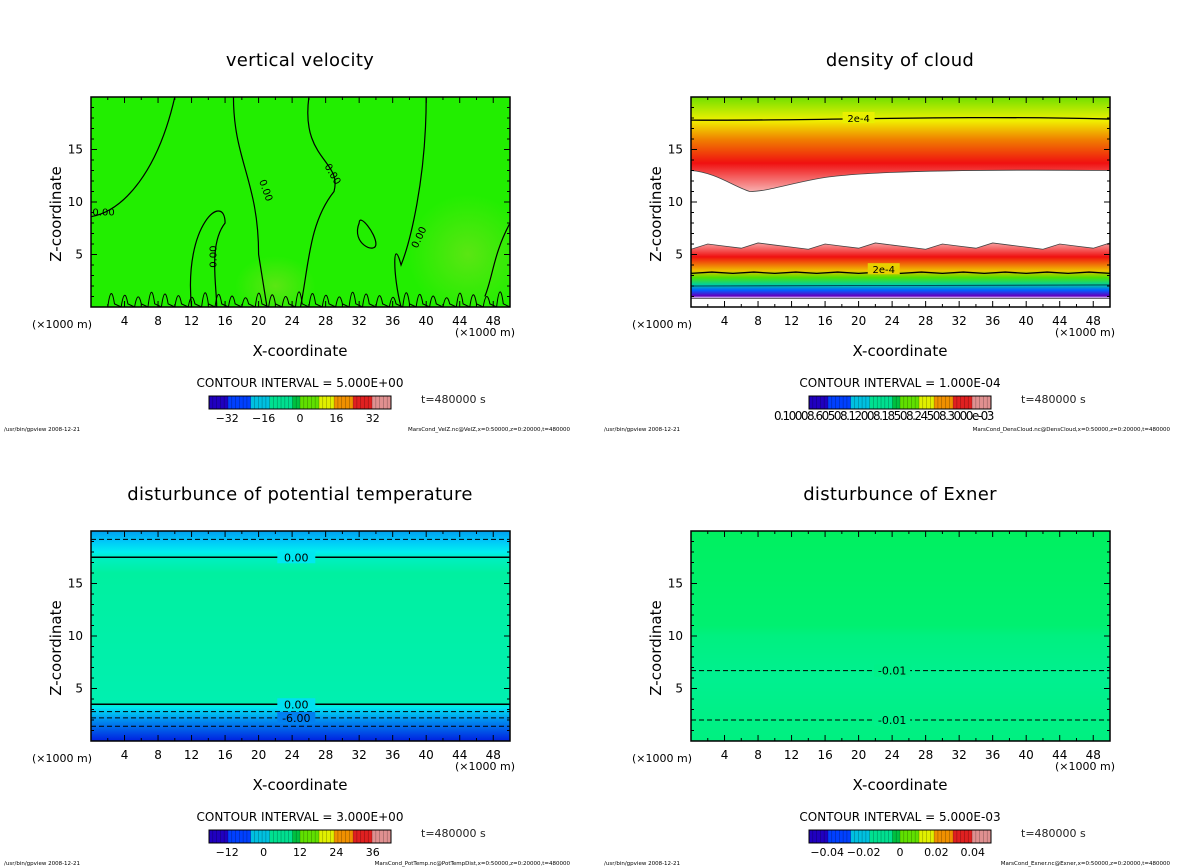  What do you see at coordinates (125, 321) in the screenshot?
I see `x-tick-label: 4` at bounding box center [125, 321].